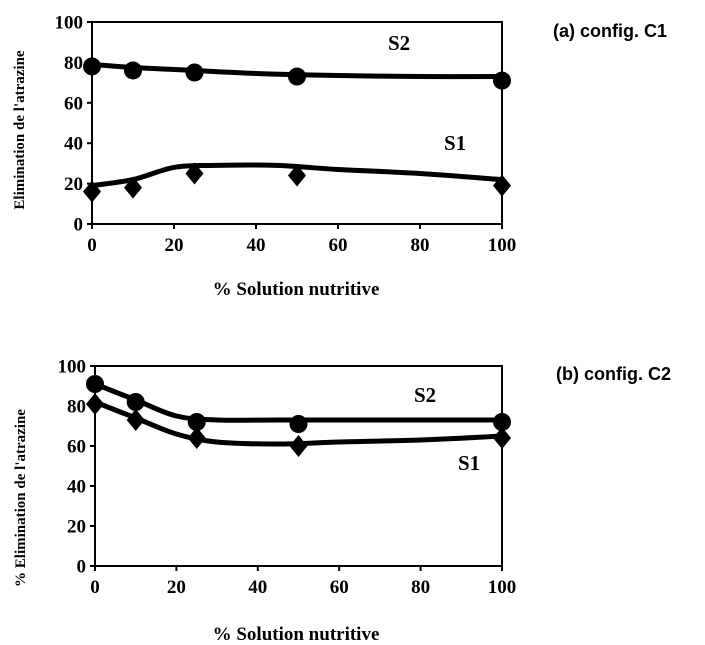 The width and height of the screenshot is (705, 645). What do you see at coordinates (257, 587) in the screenshot?
I see `x-tick-label-b: 40` at bounding box center [257, 587].